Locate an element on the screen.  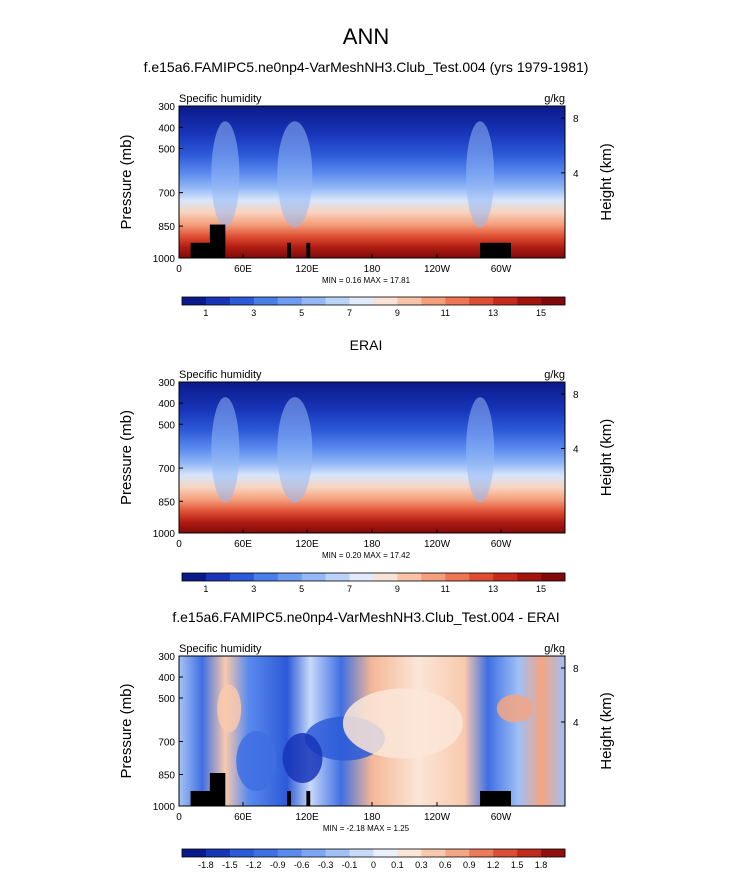
colorbar-label: 11 is located at coordinates (445, 313).